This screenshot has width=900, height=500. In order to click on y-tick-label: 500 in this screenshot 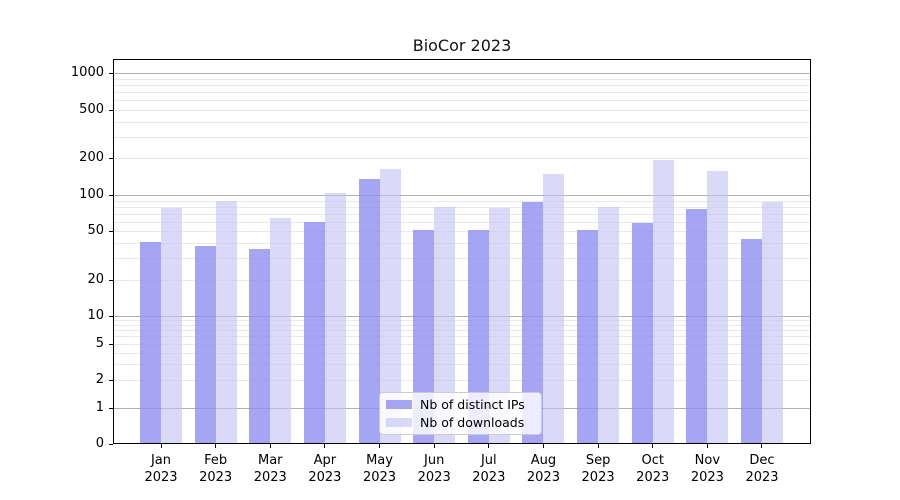, I will do `click(91, 109)`.